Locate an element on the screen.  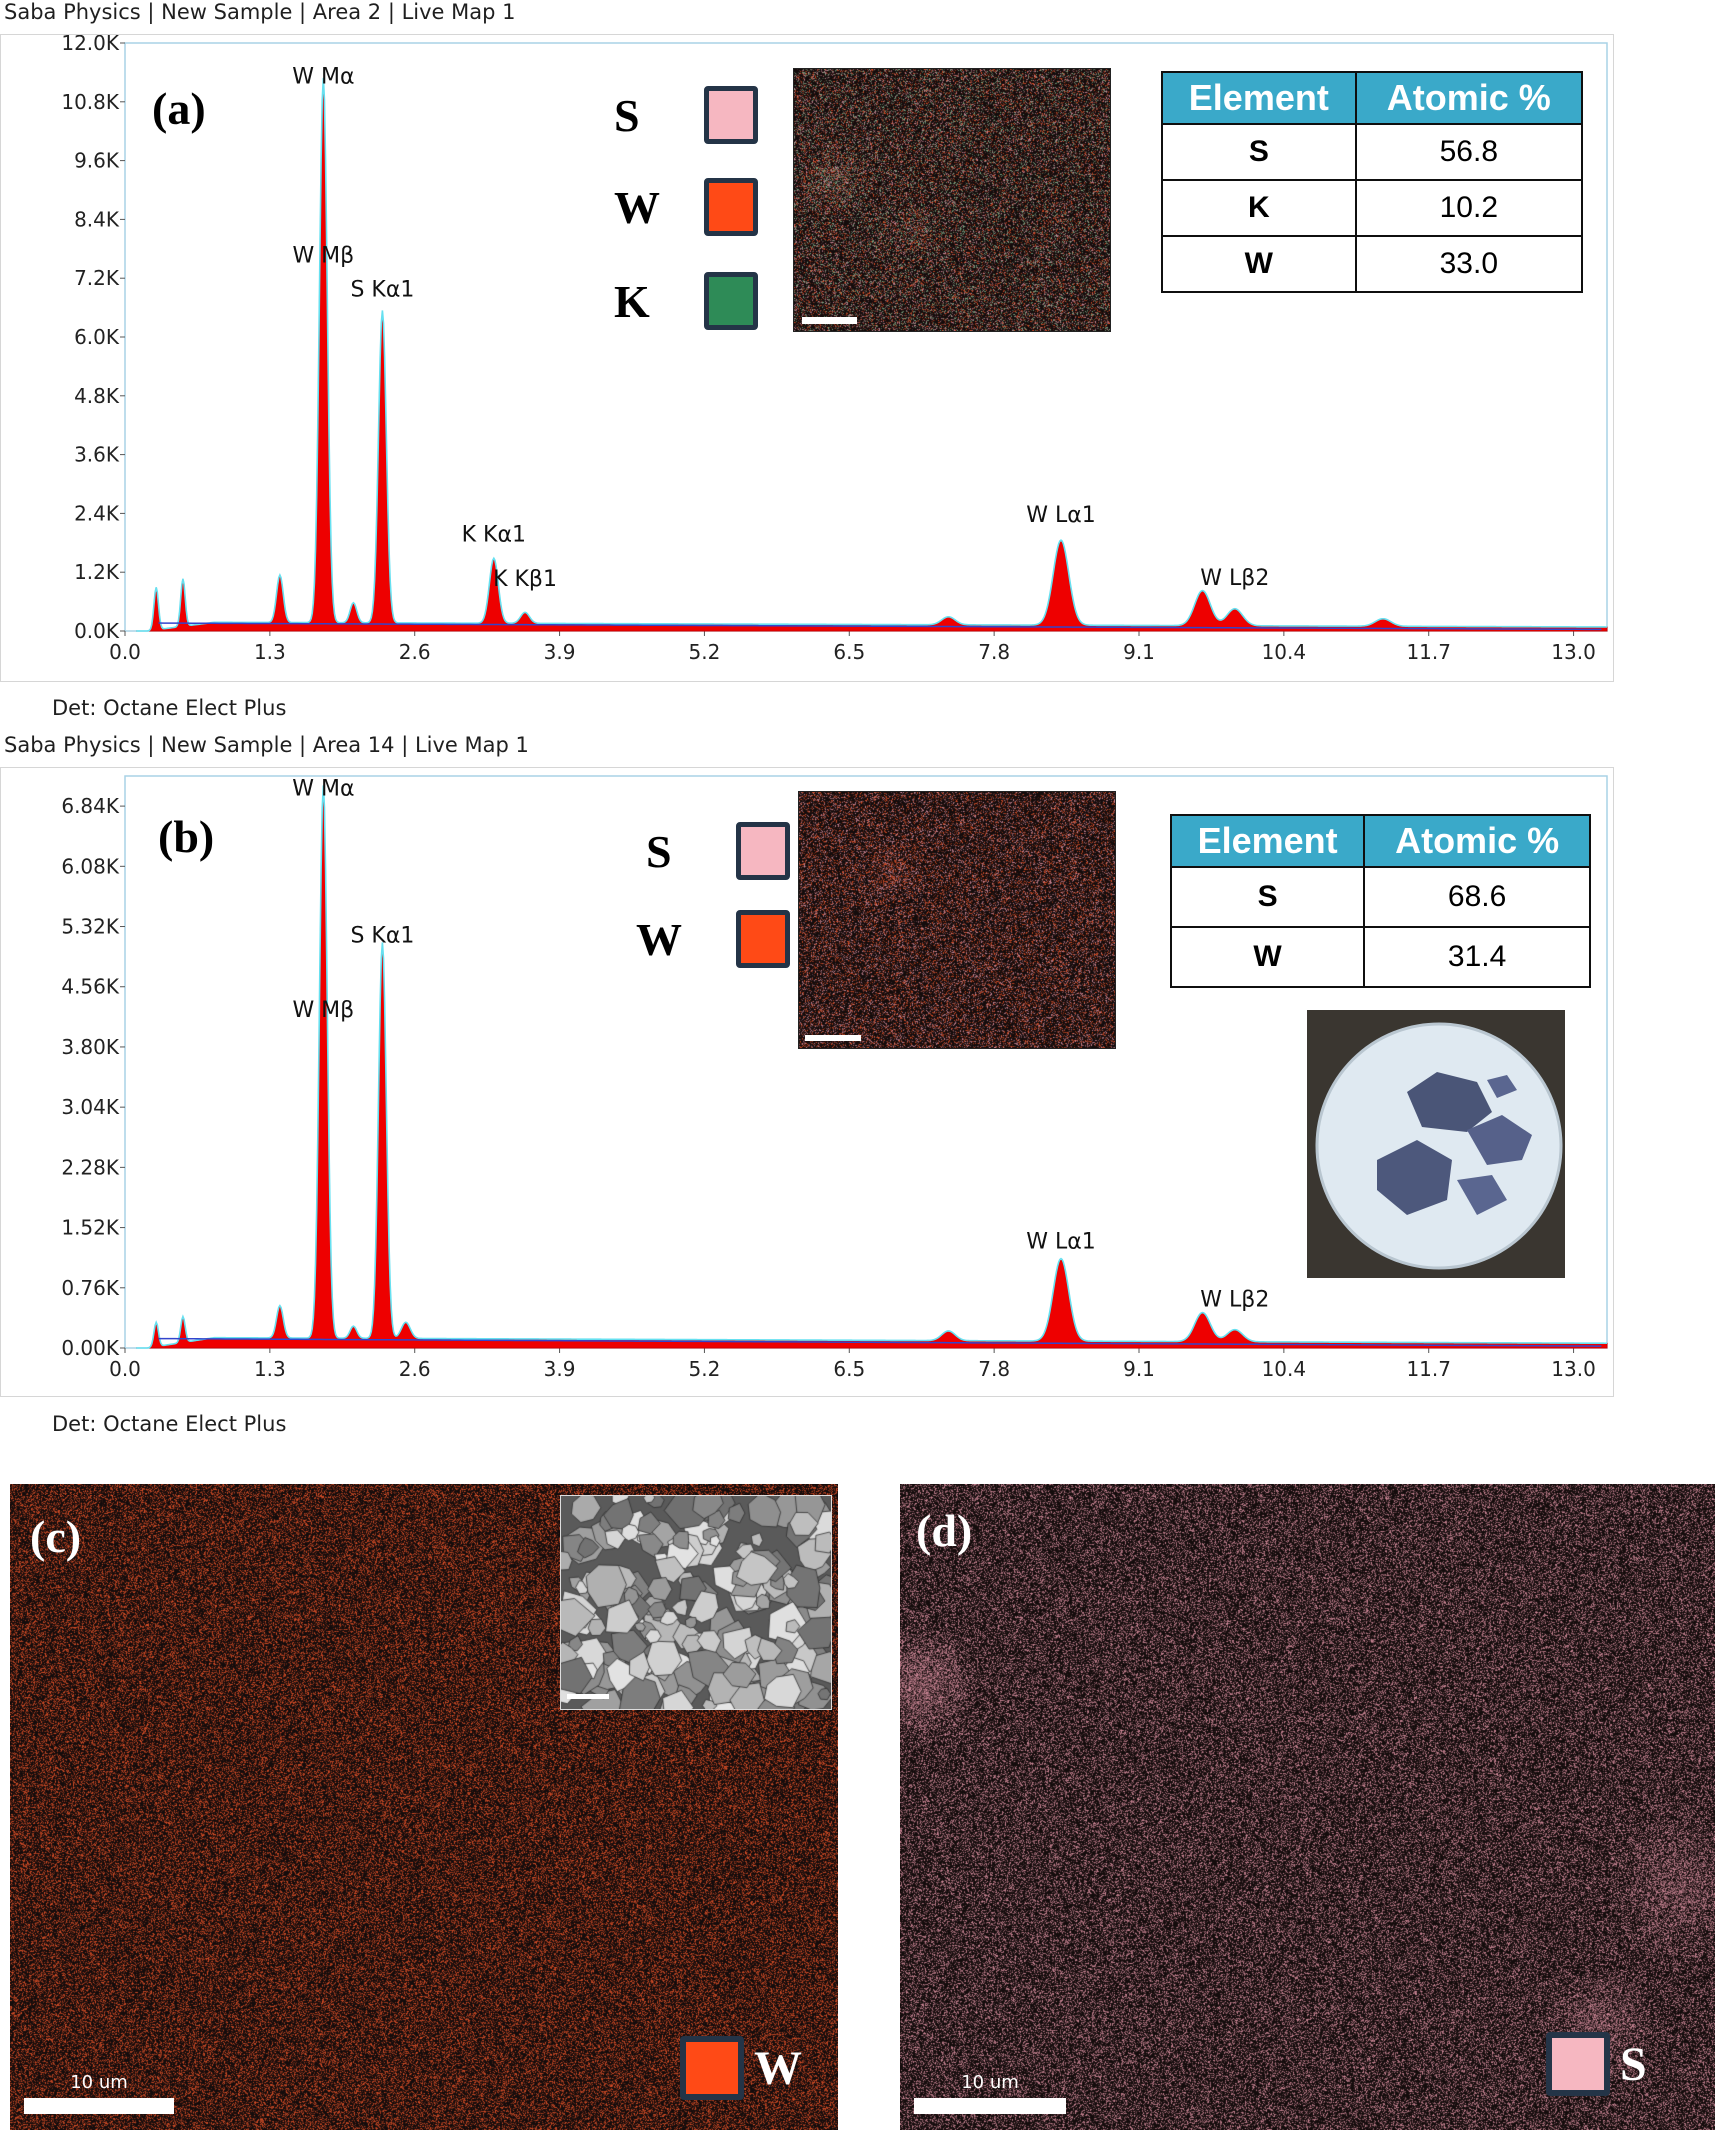
peak-label: W Lα1 is located at coordinates (1061, 515).